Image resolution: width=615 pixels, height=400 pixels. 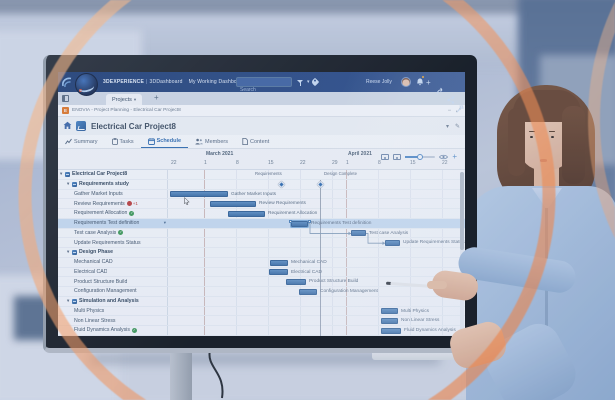 I want to click on notification-badge, so click(x=423, y=77).